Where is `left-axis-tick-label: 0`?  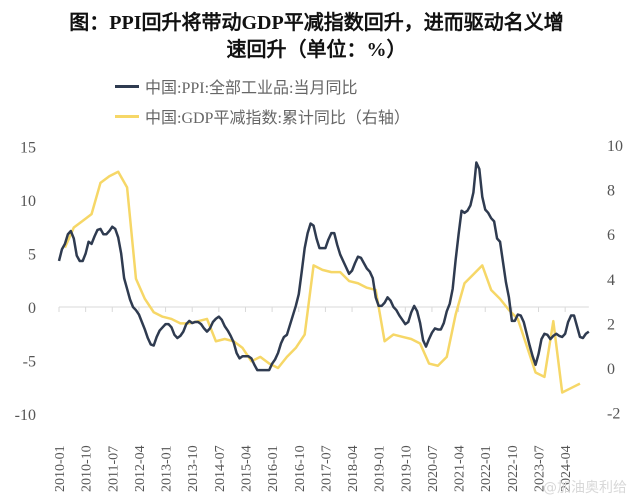
left-axis-tick-label: 0 is located at coordinates (32, 308).